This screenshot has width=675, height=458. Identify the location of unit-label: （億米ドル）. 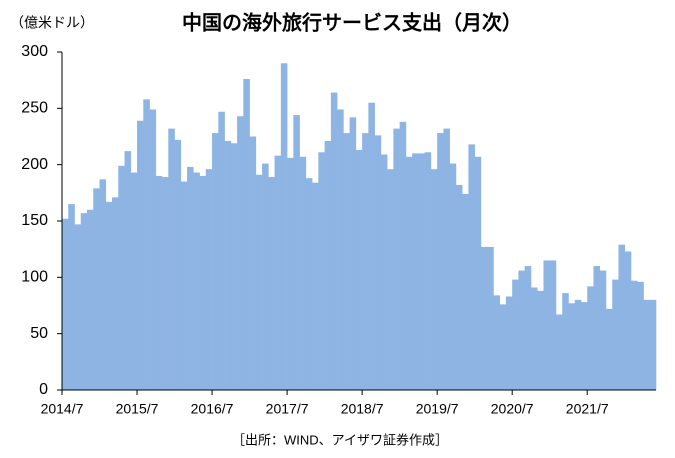
(52, 23).